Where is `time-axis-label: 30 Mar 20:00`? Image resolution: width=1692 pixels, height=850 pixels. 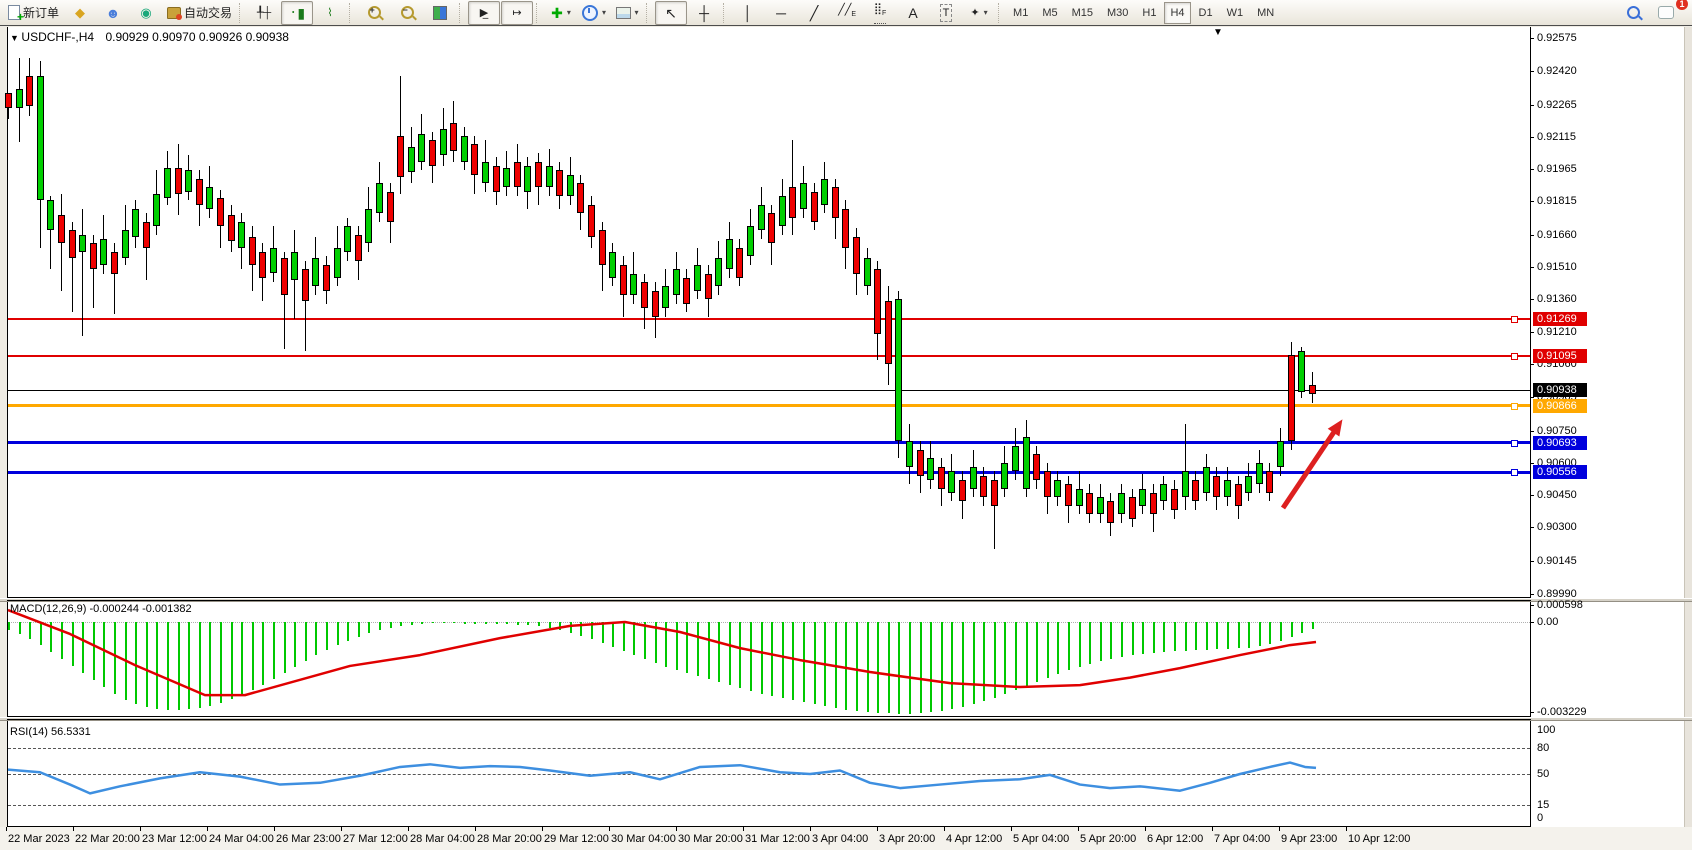 time-axis-label: 30 Mar 20:00 is located at coordinates (710, 839).